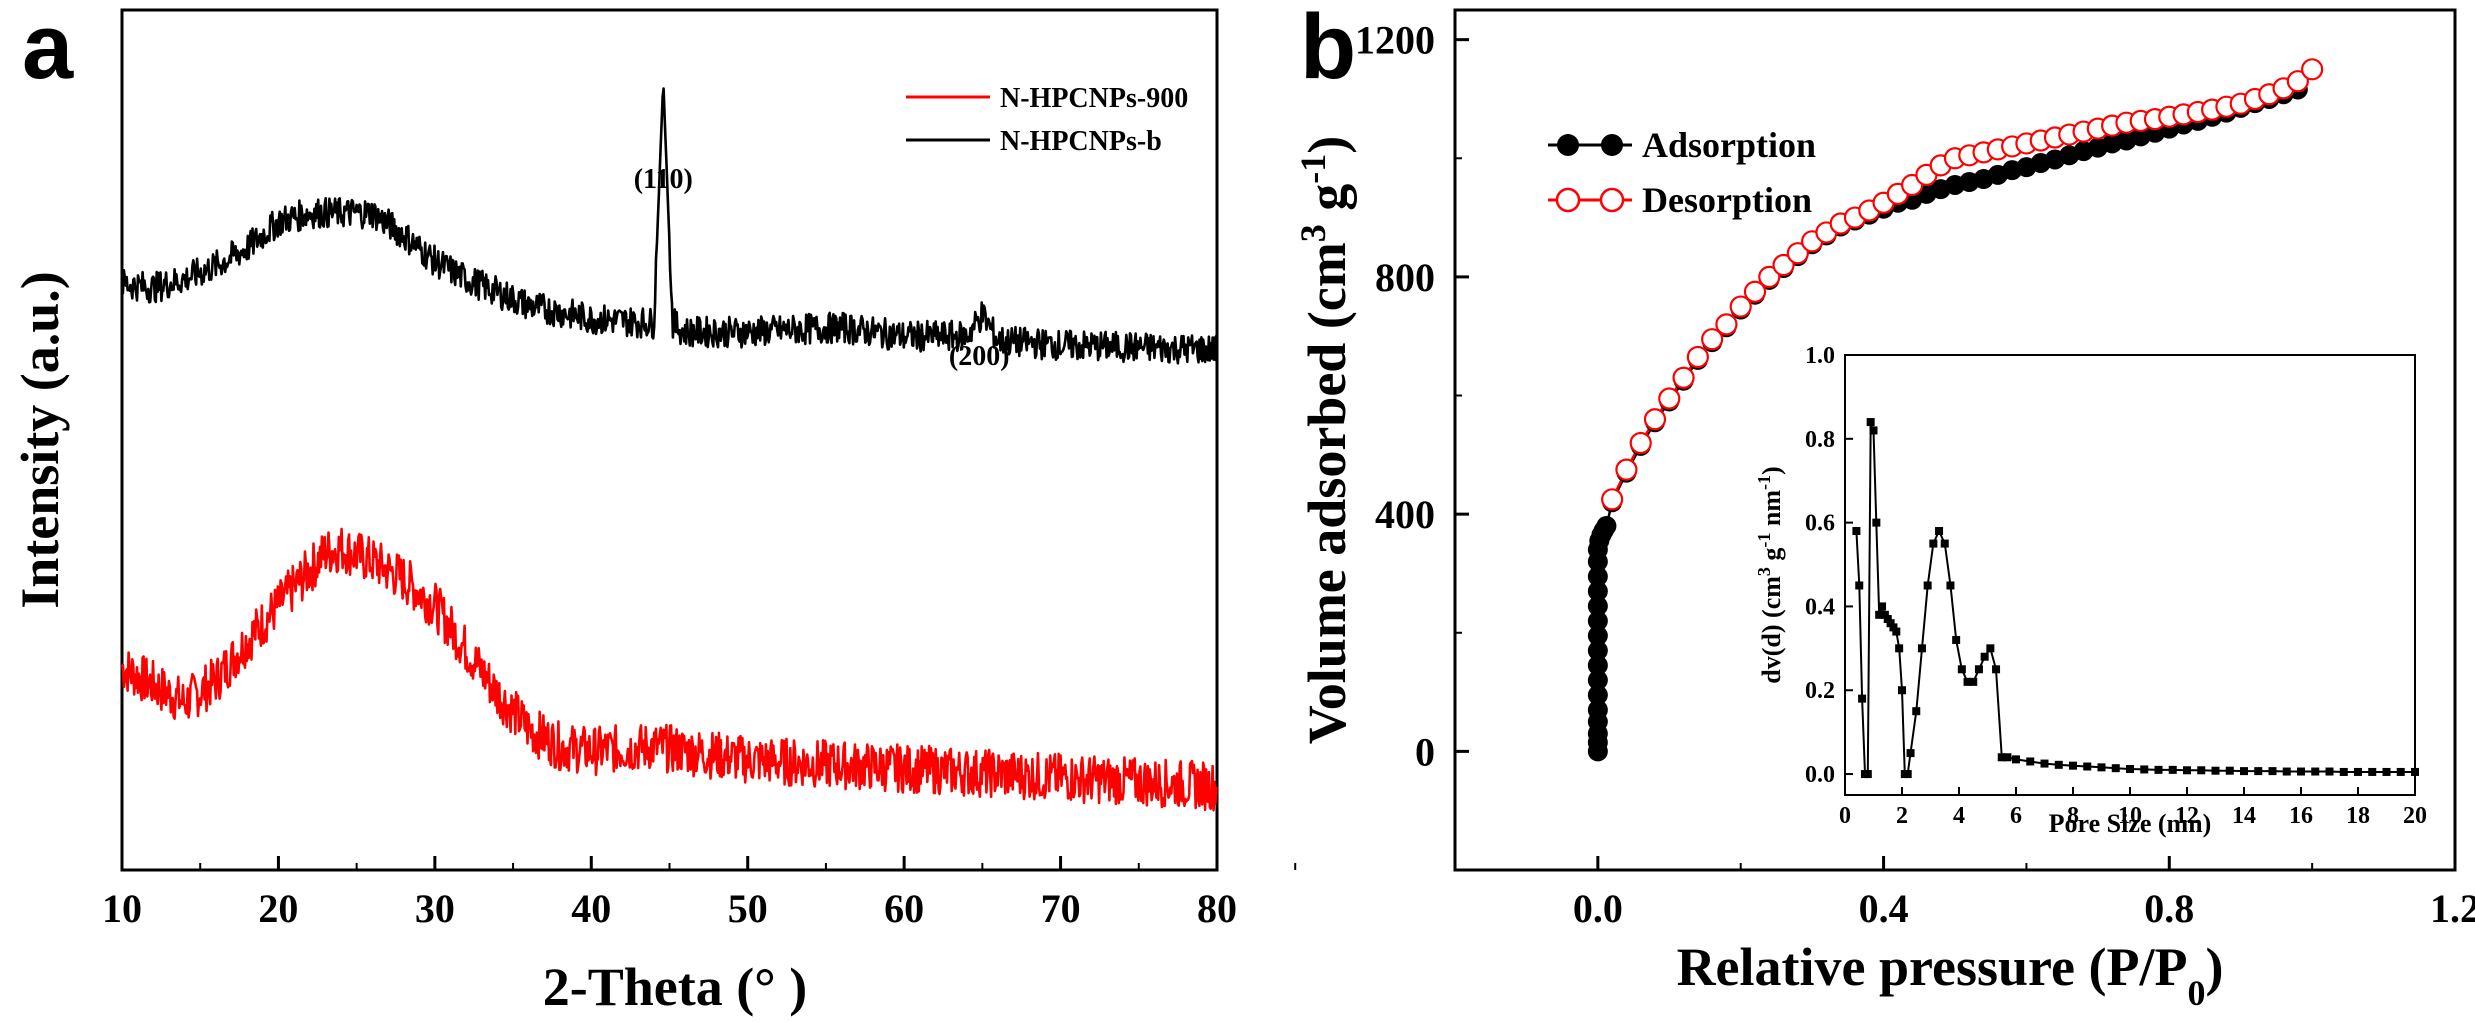 This screenshot has width=2475, height=1023. I want to click on panel-b-x-tick-label-1-2: 1.2, so click(2452, 908).